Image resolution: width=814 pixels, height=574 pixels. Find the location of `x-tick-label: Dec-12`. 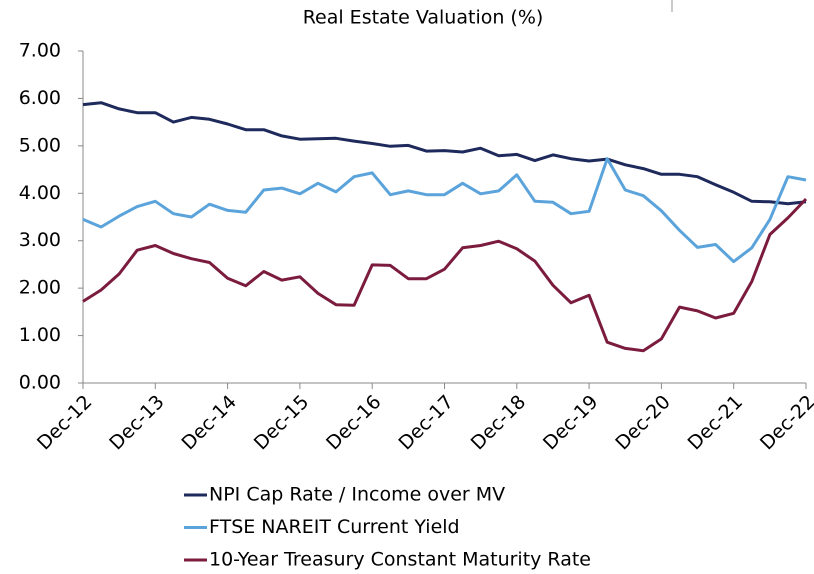

x-tick-label: Dec-12 is located at coordinates (65, 423).